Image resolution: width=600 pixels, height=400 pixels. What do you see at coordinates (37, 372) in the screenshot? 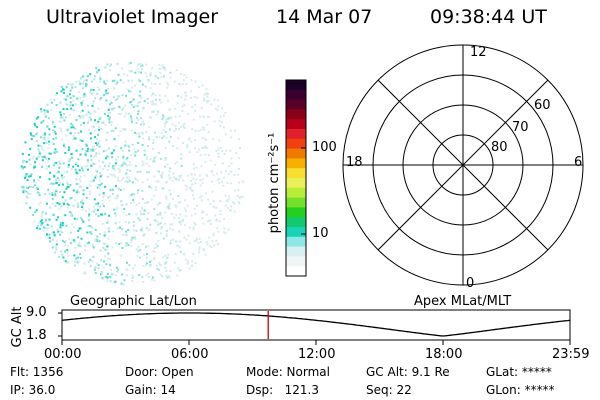
I see `footer-flight: Flt: 1356` at bounding box center [37, 372].